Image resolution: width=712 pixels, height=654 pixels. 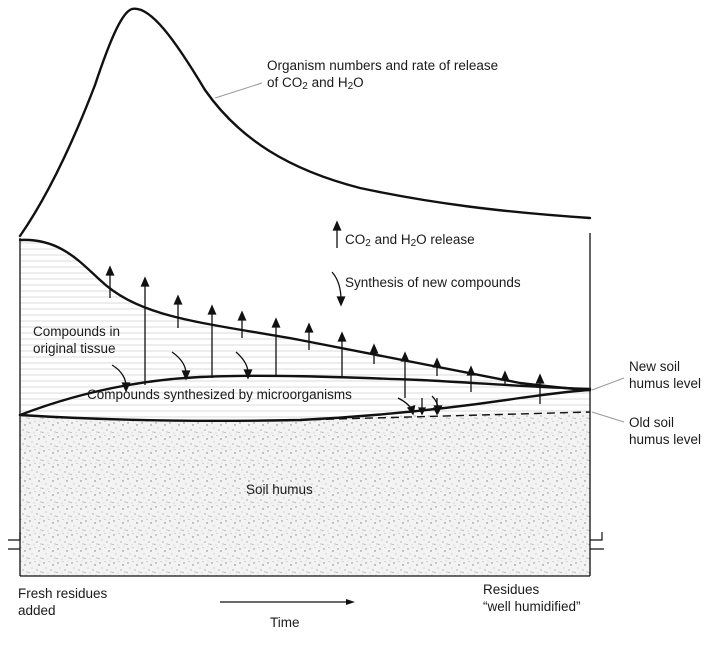 What do you see at coordinates (238, 90) in the screenshot?
I see `organism-leader-line` at bounding box center [238, 90].